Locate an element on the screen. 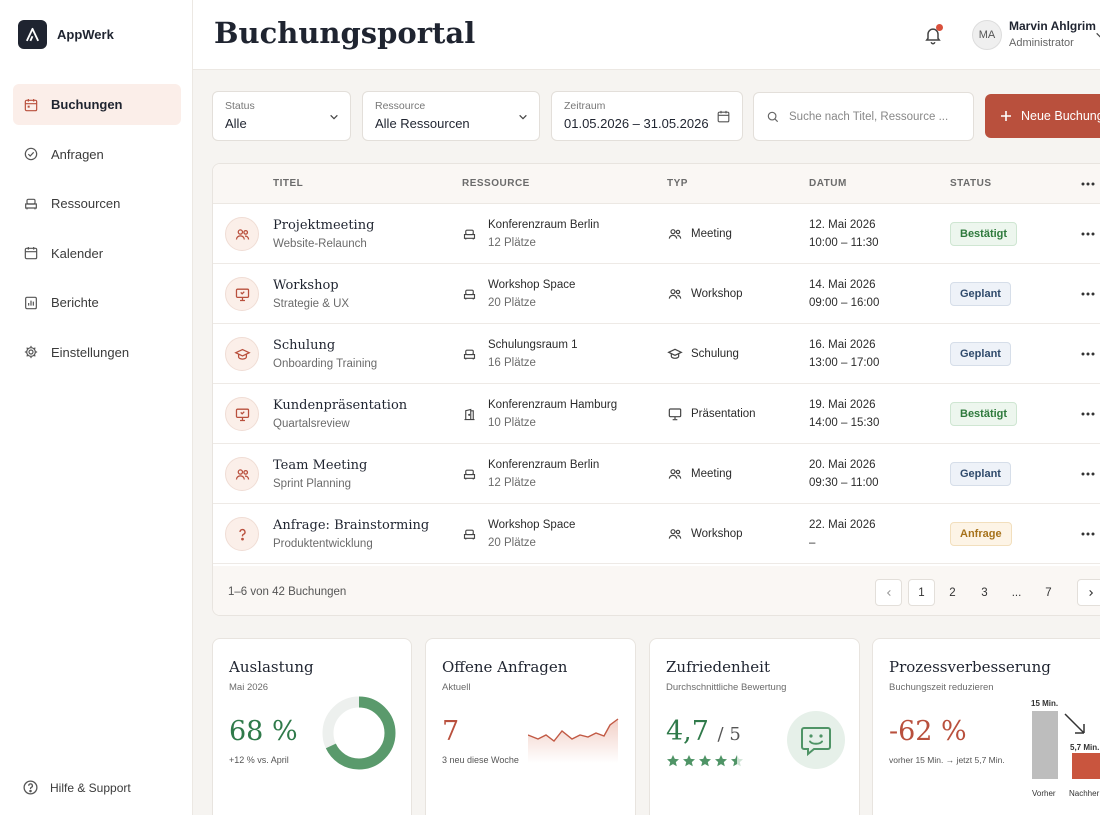 Image resolution: width=1100 pixels, height=815 pixels. booking-date: 20. Mai 2026 is located at coordinates (842, 465).